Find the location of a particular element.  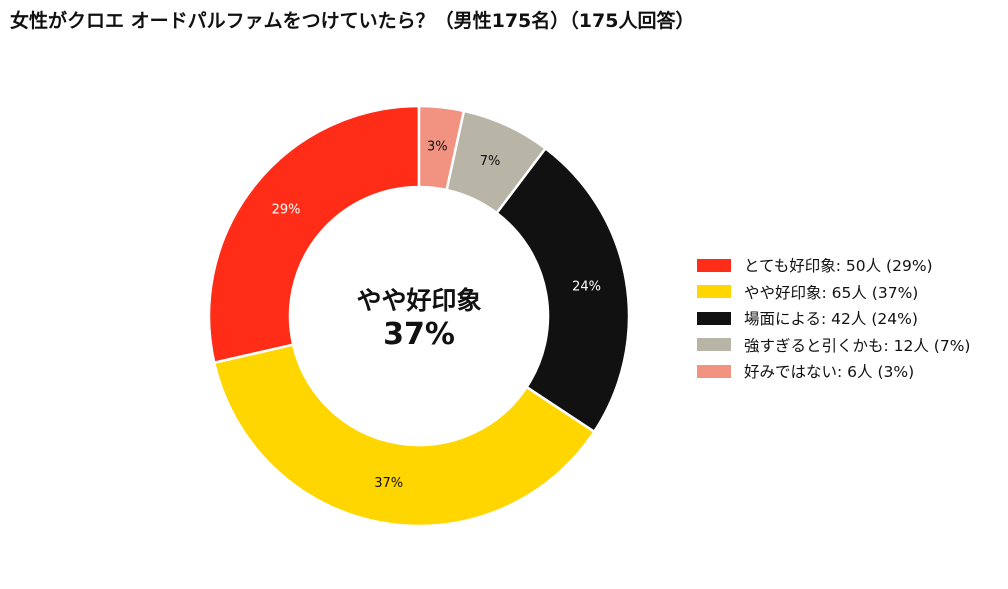

chart-title: 女性がクロエ オードパルファムをつけていたら？（男性175名）（175人回答） is located at coordinates (352, 21).